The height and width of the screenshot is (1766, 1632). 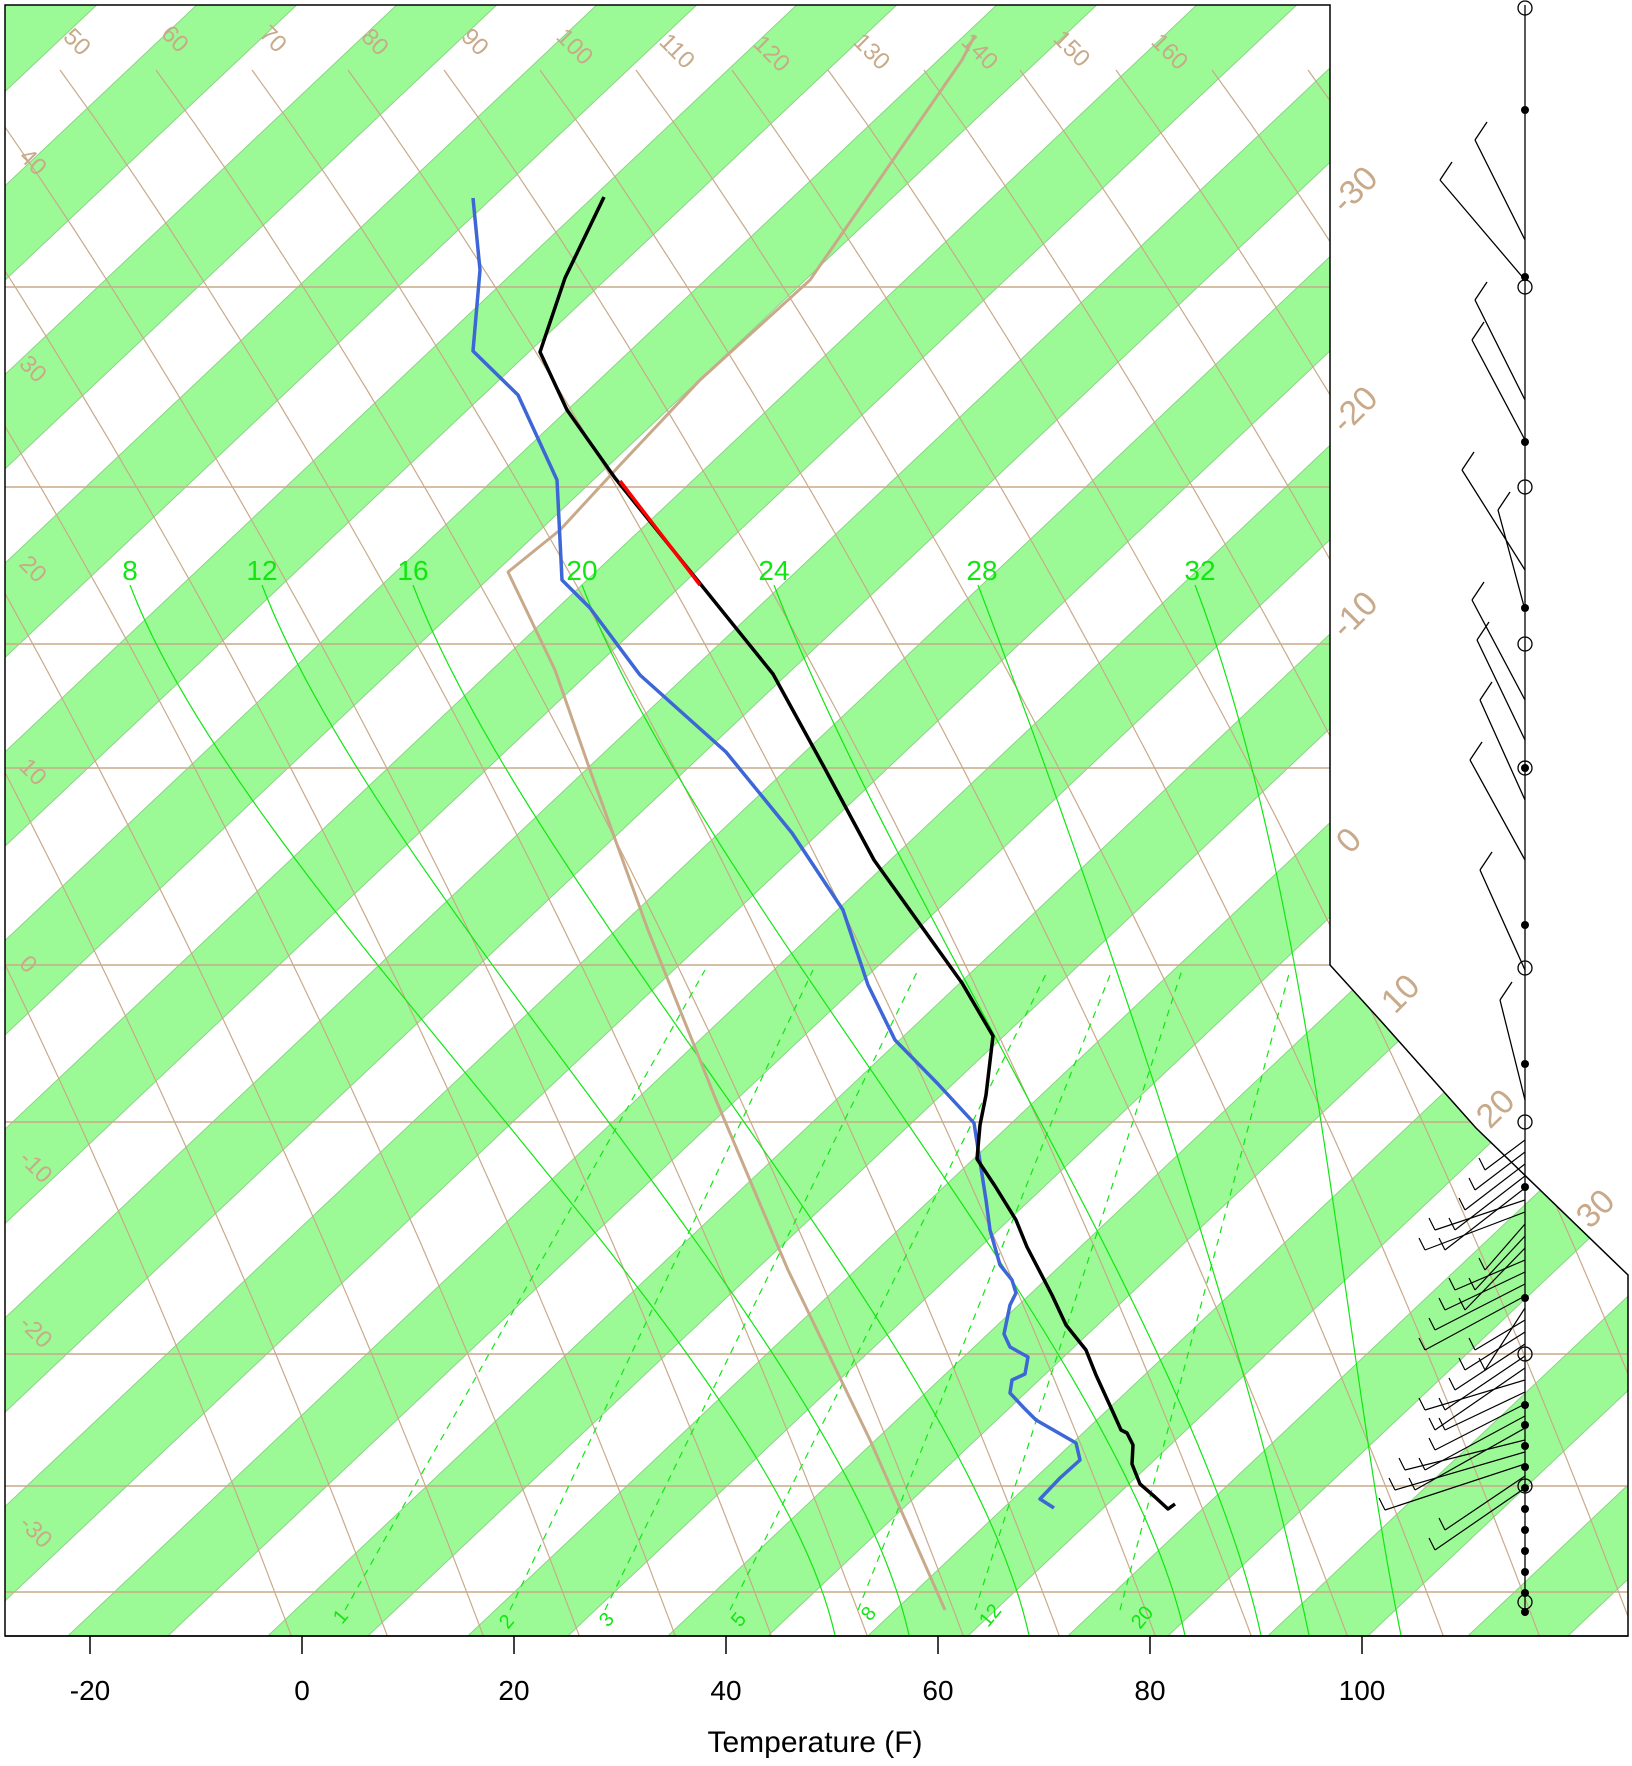 What do you see at coordinates (261, 570) in the screenshot?
I see `mixing-ratio-label: 12` at bounding box center [261, 570].